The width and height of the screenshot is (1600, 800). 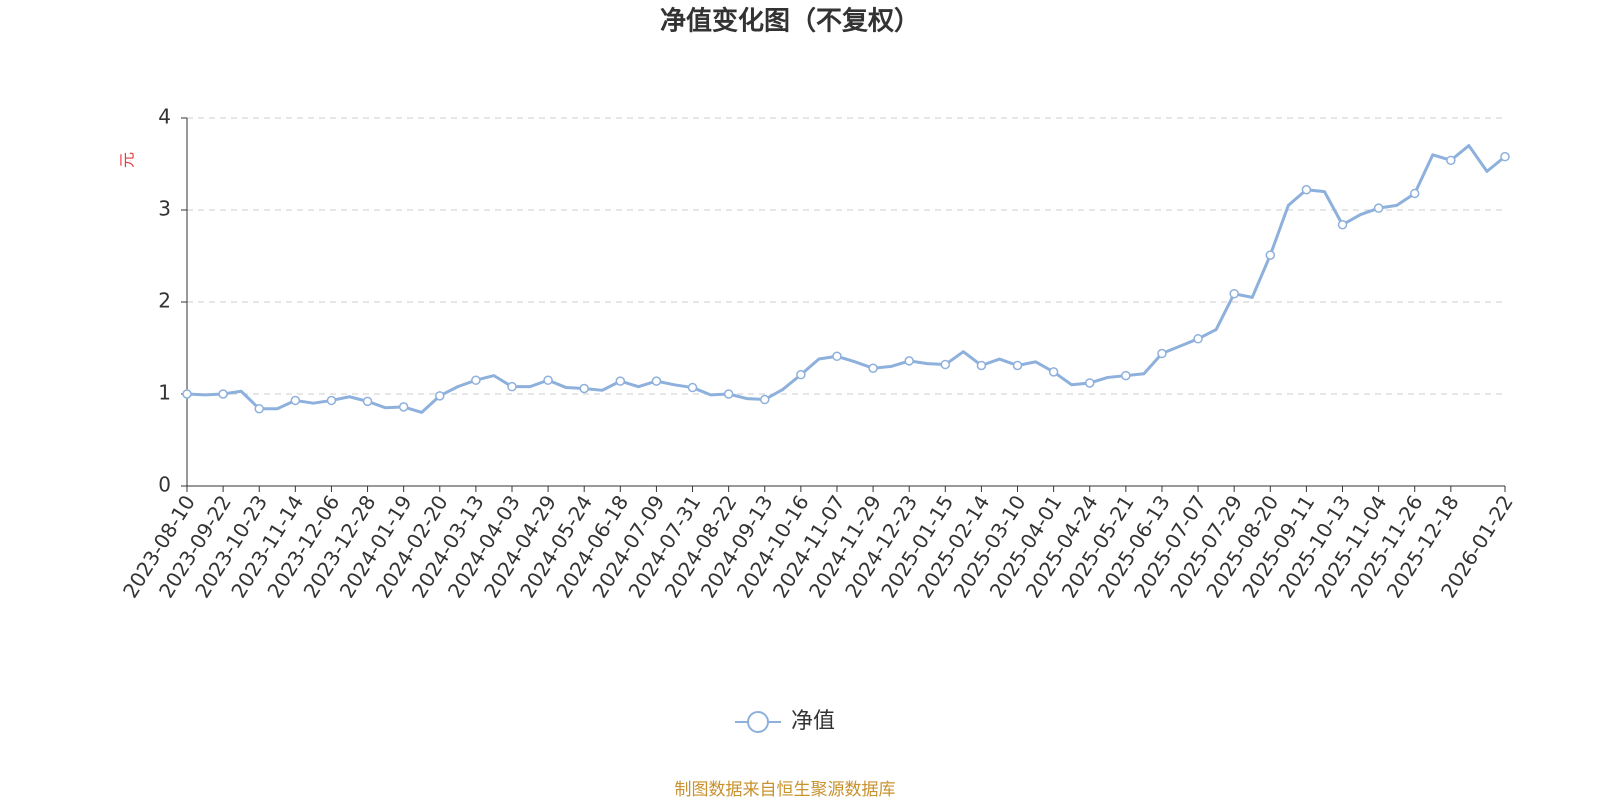 What do you see at coordinates (164, 117) in the screenshot?
I see `y-tick-label: 4` at bounding box center [164, 117].